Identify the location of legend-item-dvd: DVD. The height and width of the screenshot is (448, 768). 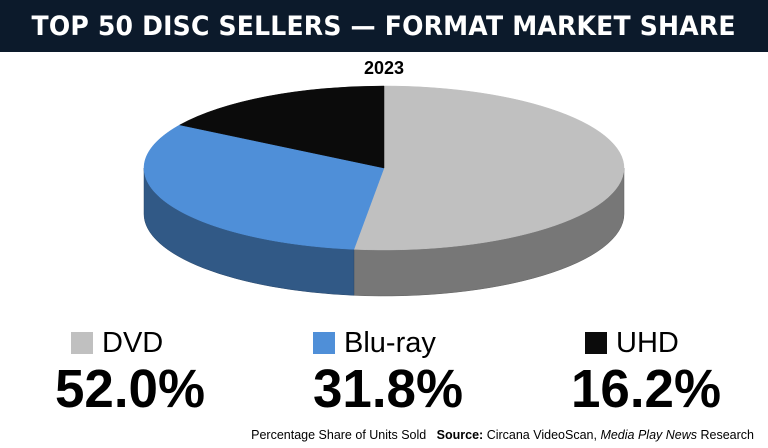
(117, 342).